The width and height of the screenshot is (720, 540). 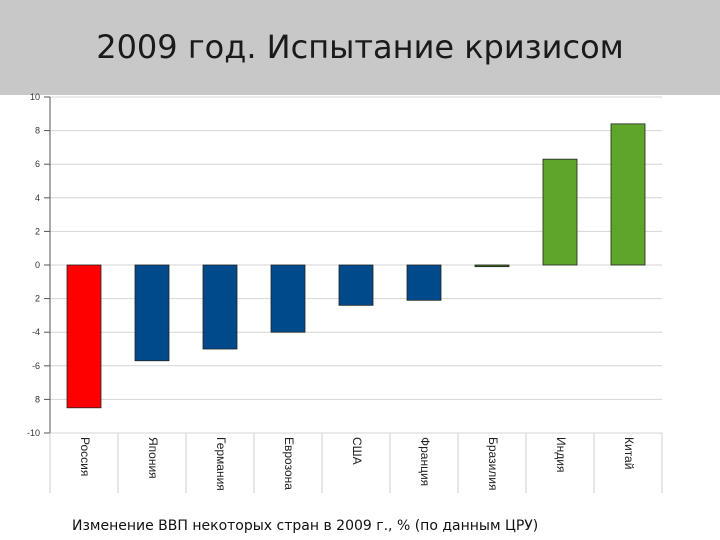 What do you see at coordinates (35, 97) in the screenshot?
I see `y-tick-label: 10` at bounding box center [35, 97].